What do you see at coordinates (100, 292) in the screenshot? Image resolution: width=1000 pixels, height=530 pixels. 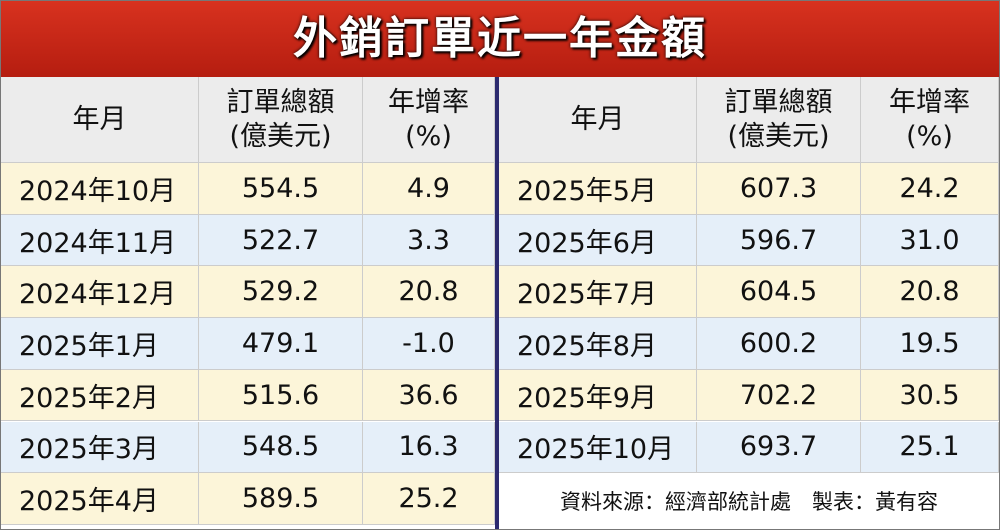 I see `month-cell: 2024年12月` at bounding box center [100, 292].